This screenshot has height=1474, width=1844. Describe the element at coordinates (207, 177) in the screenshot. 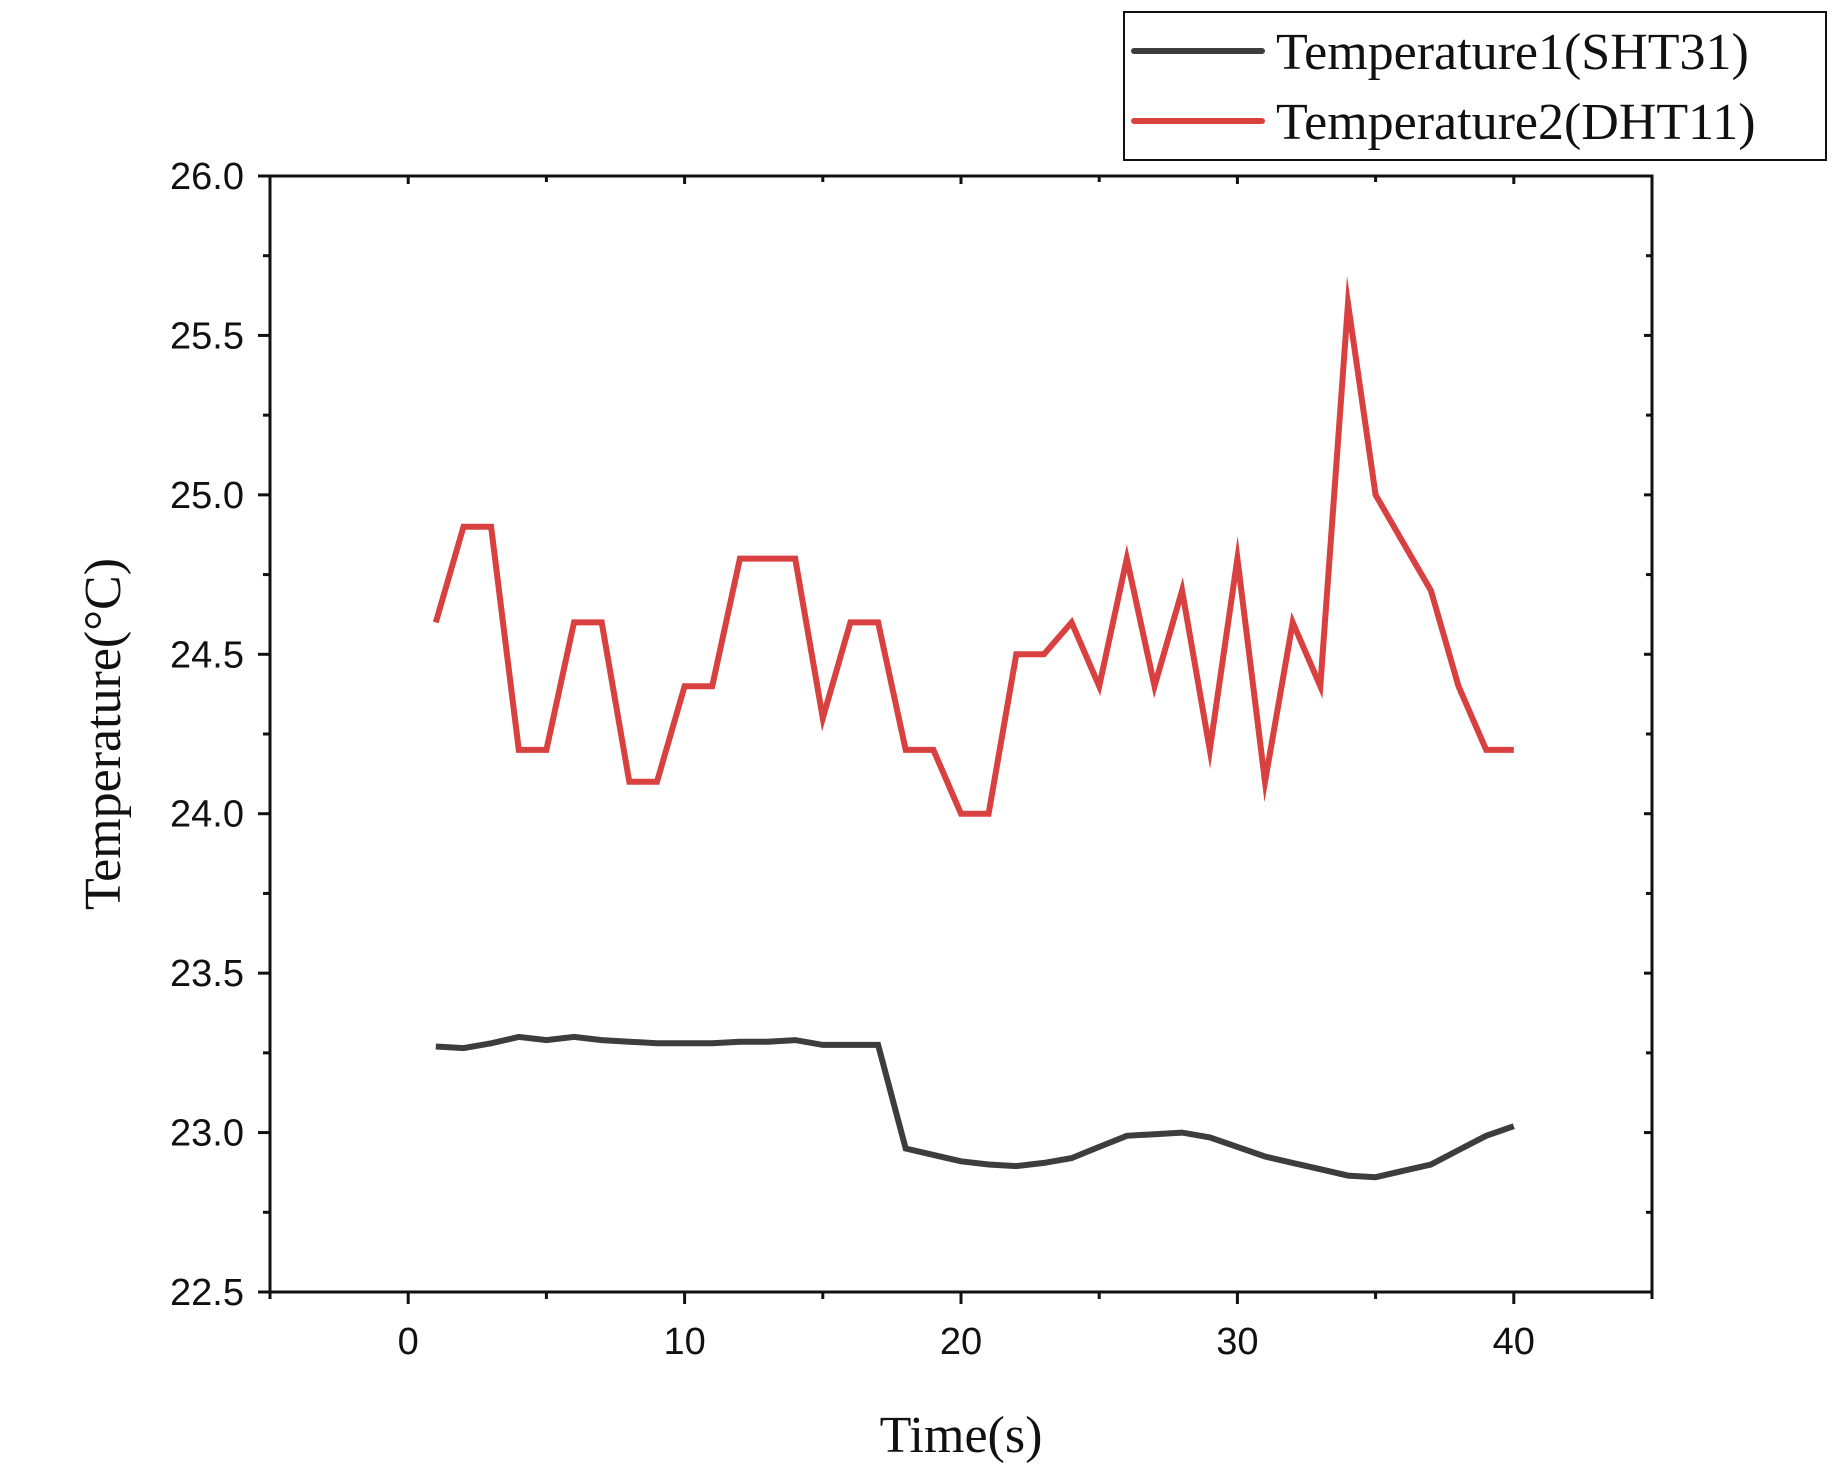

I see `y-tick-label: 26.0` at that location.